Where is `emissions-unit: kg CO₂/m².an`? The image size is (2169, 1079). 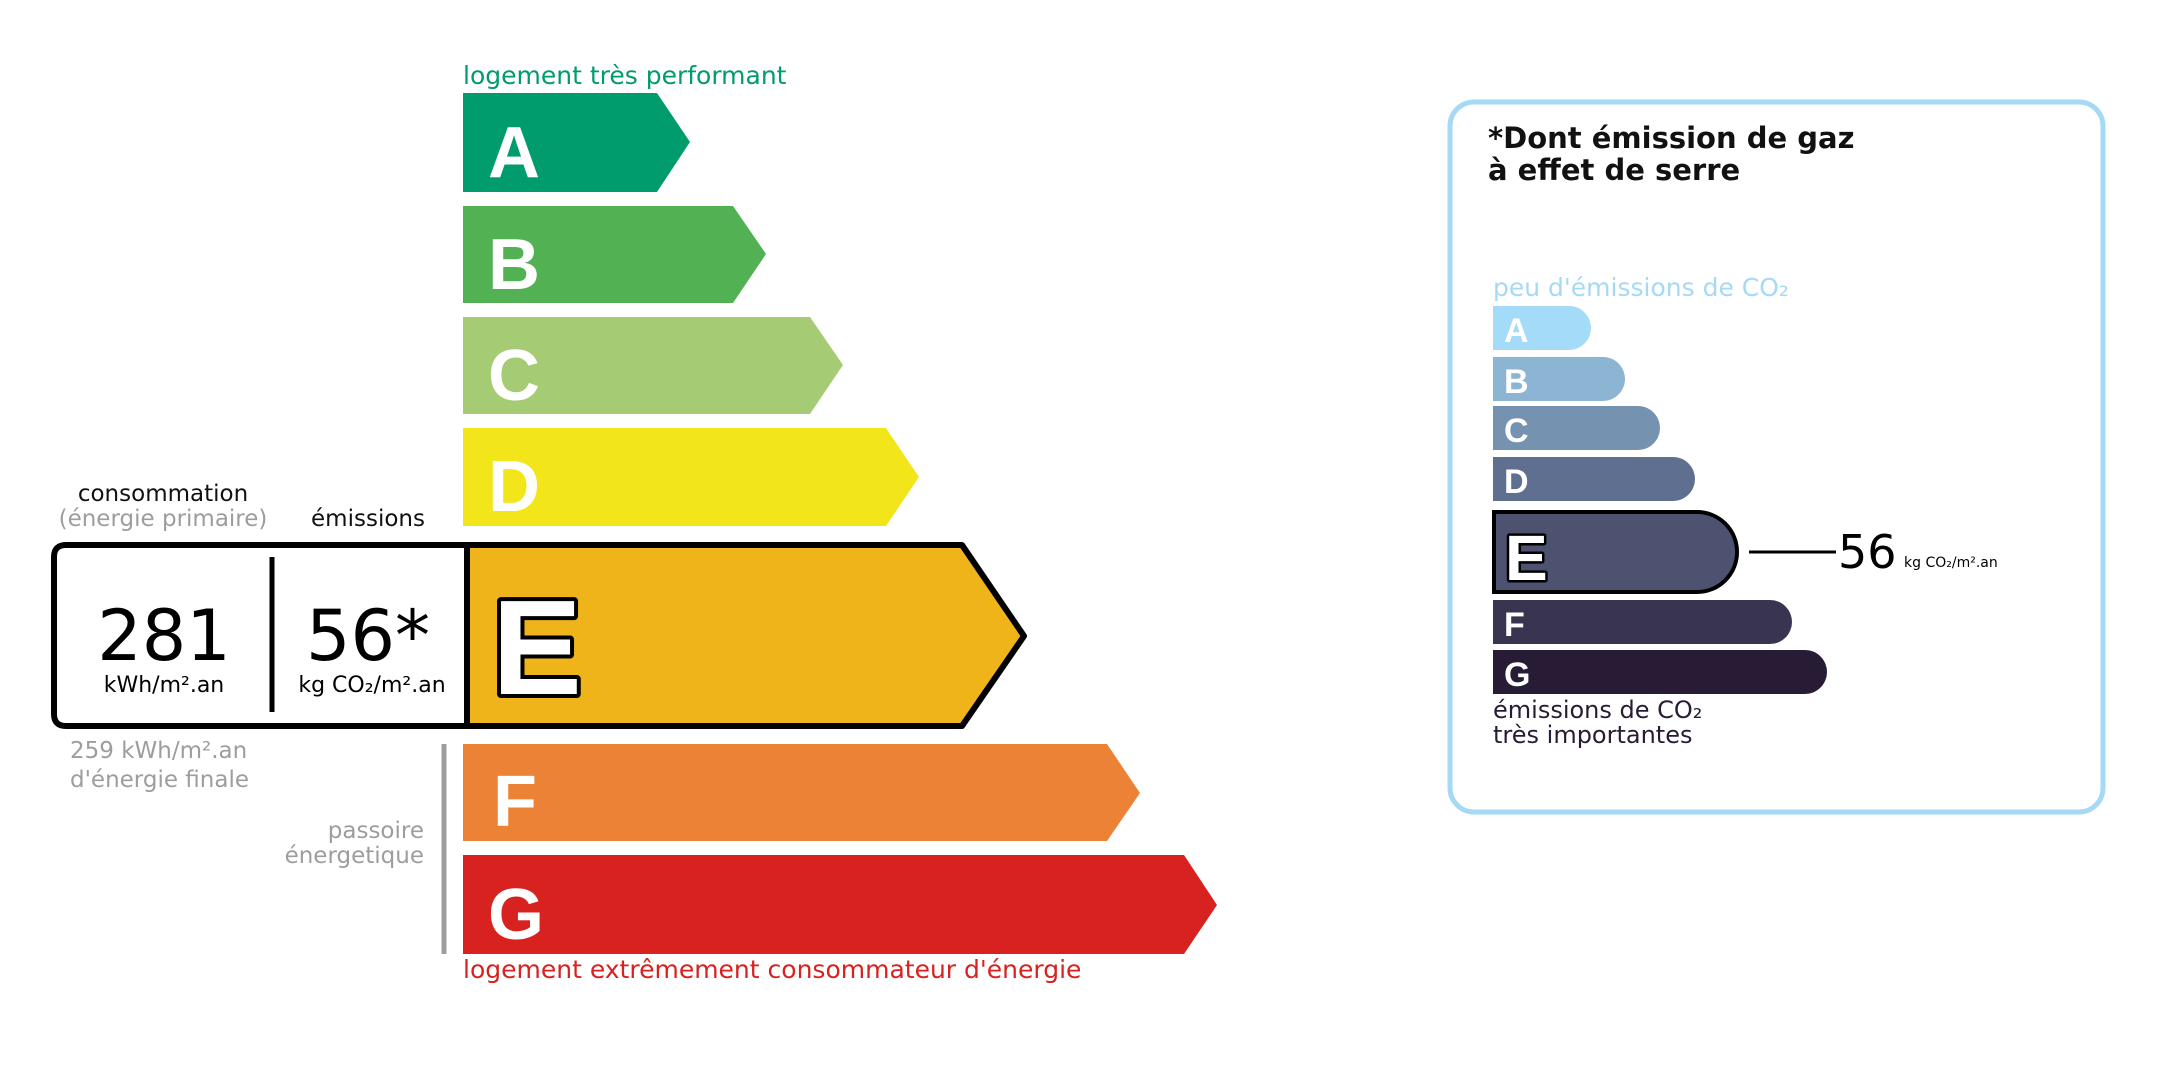
emissions-unit: kg CO₂/m².an is located at coordinates (371, 685).